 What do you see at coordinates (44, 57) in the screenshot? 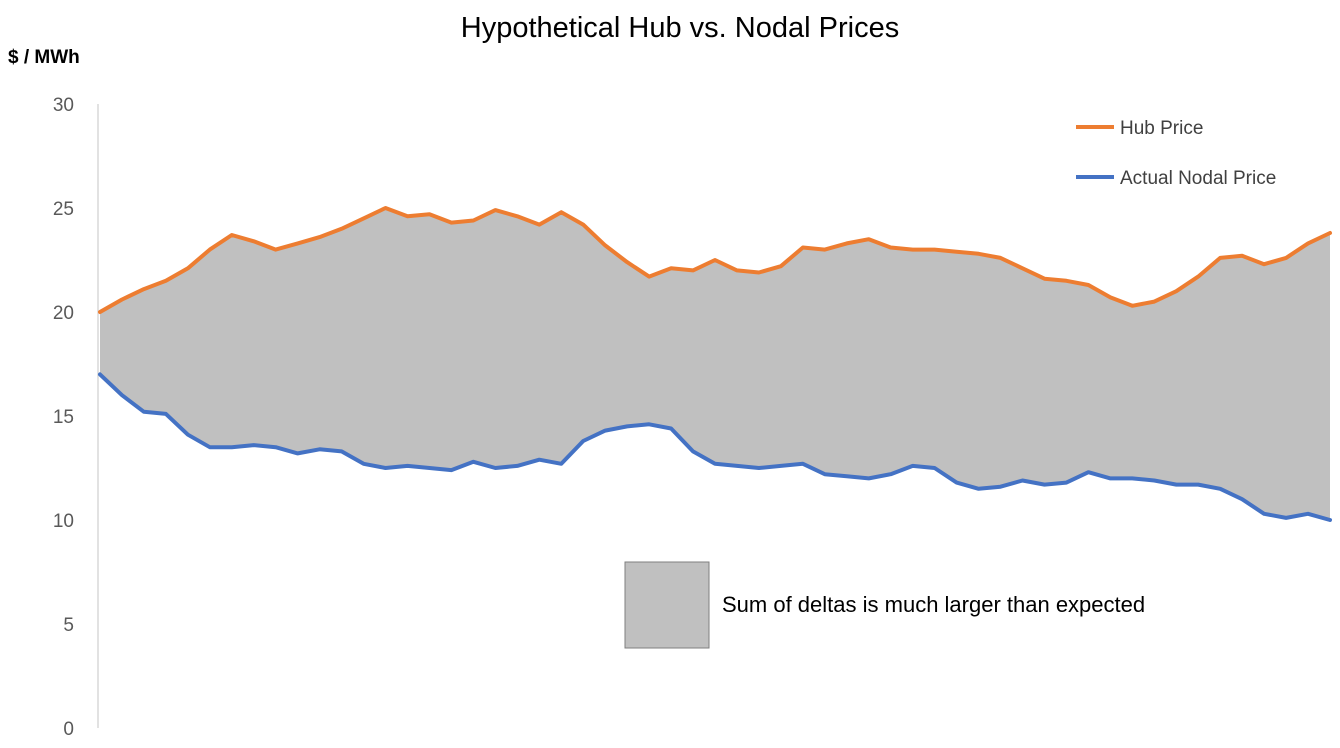
I see `y-axis-label: $ / MWh` at bounding box center [44, 57].